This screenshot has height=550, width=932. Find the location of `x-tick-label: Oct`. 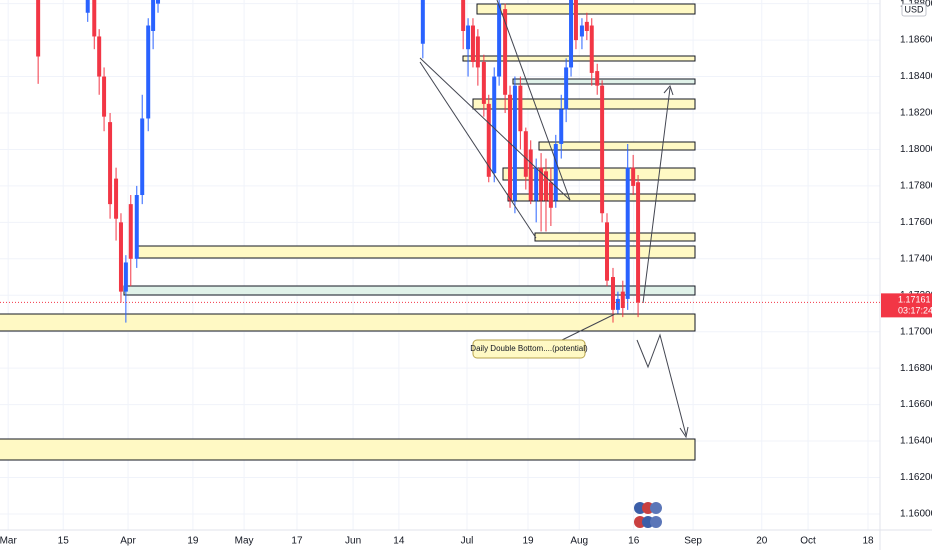

x-tick-label: Oct is located at coordinates (808, 541).